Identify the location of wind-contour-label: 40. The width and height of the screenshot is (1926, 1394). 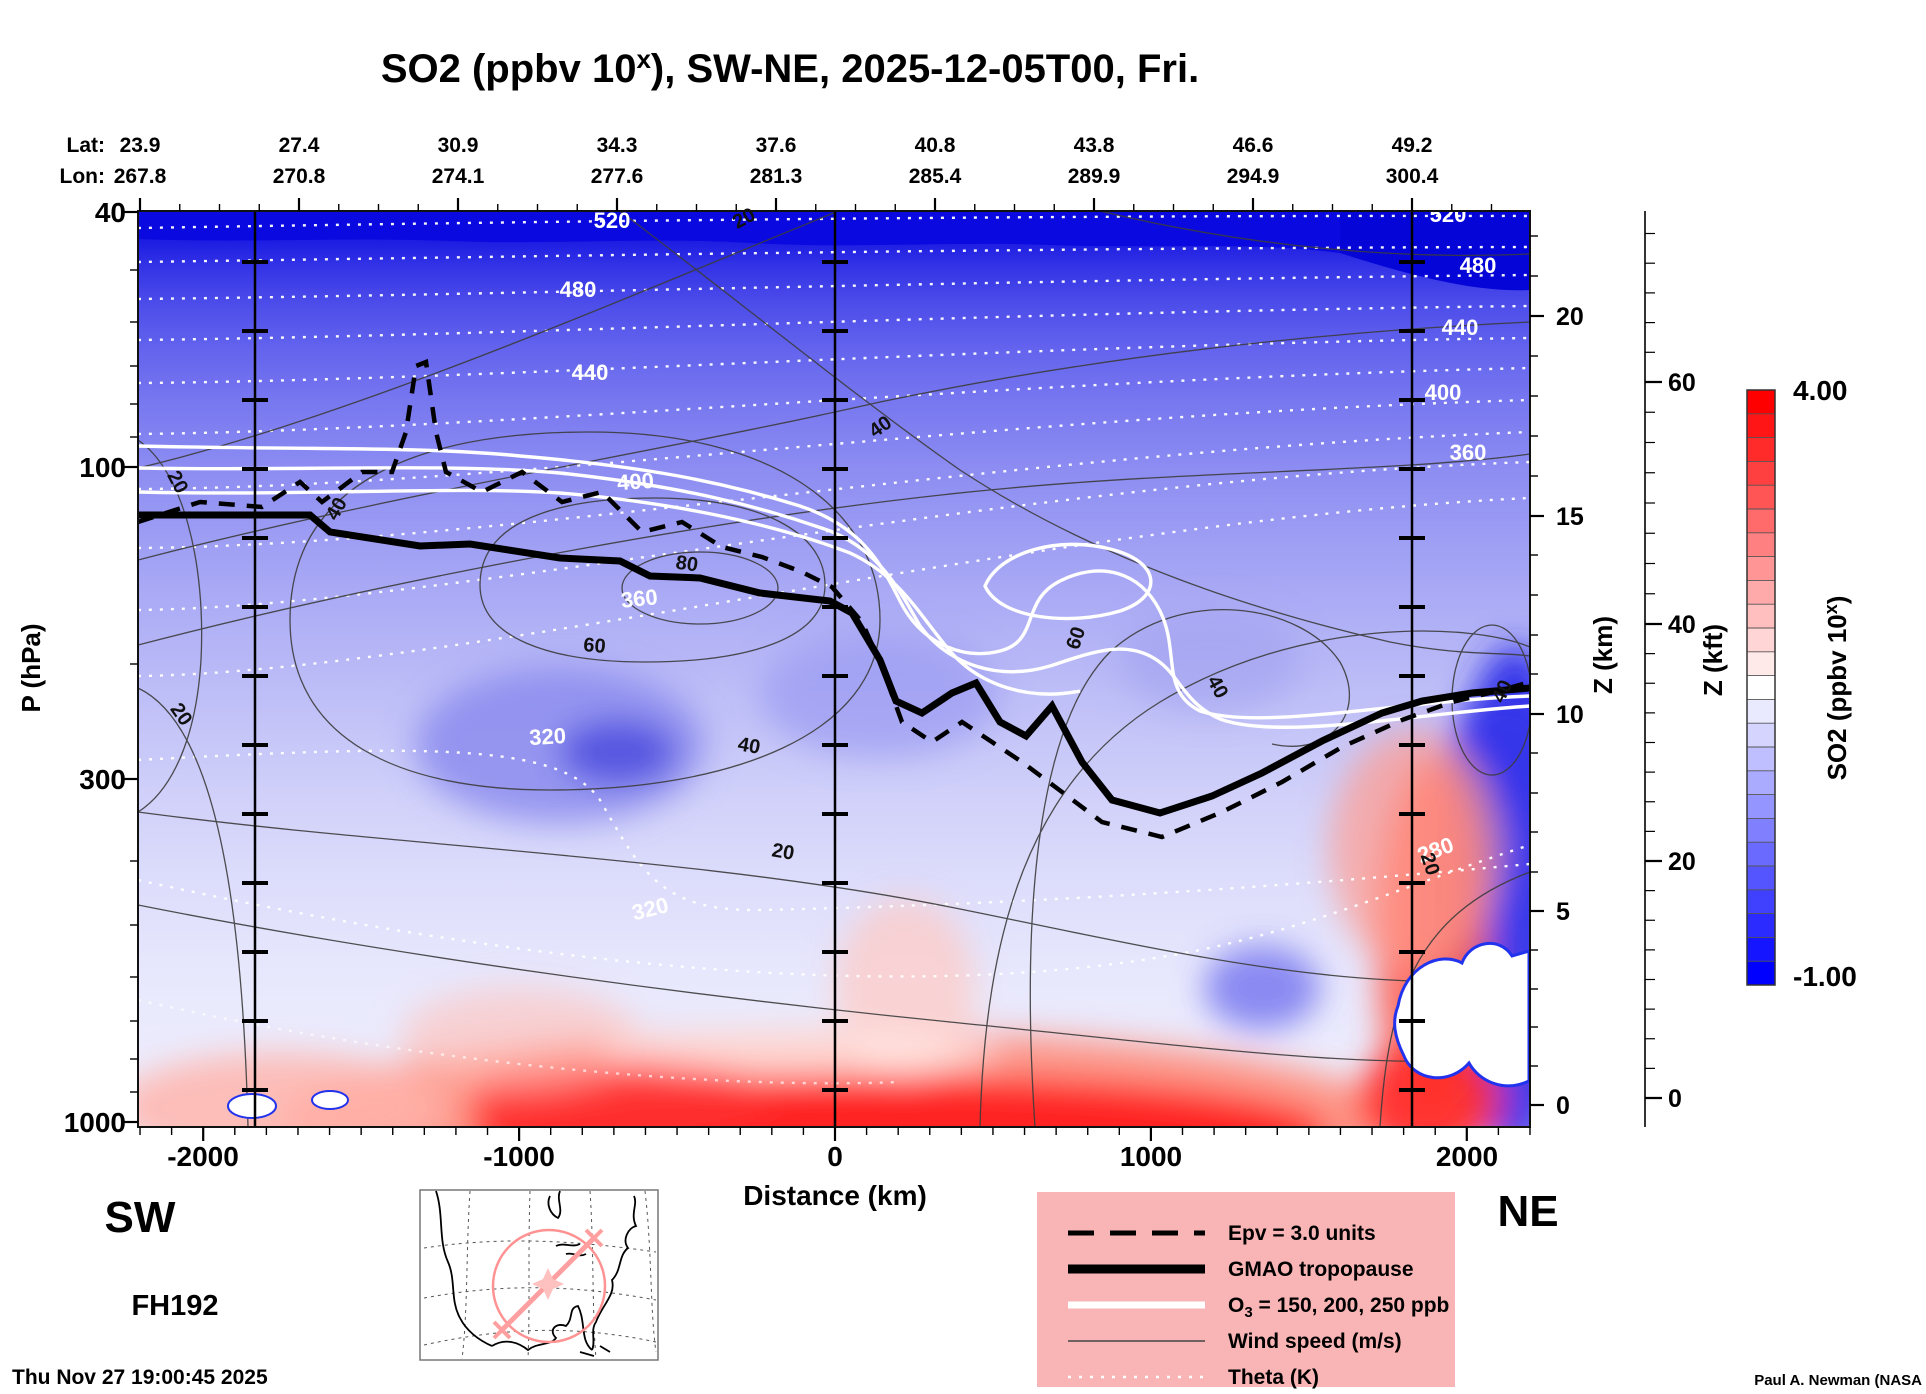
(749, 746).